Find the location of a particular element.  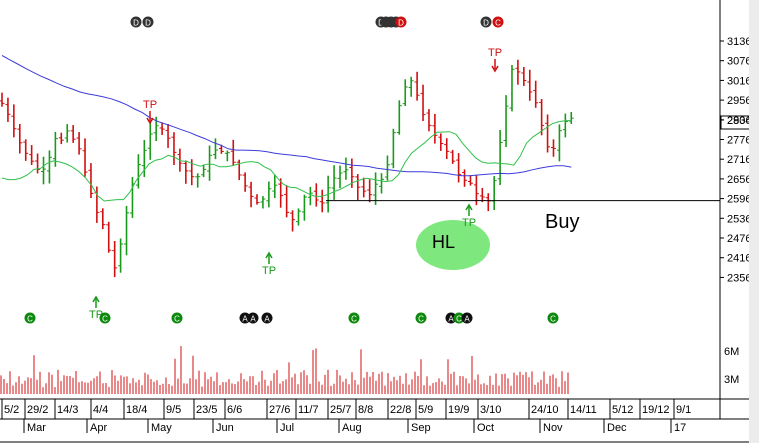

y-tick-label: 2956 is located at coordinates (739, 101).